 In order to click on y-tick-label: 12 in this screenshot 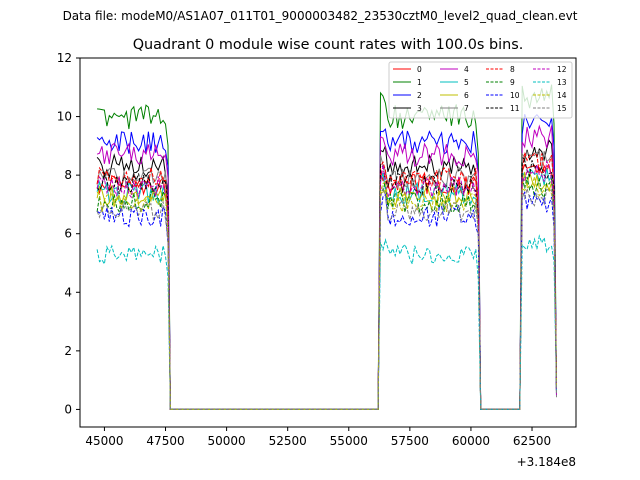, I will do `click(64, 58)`.